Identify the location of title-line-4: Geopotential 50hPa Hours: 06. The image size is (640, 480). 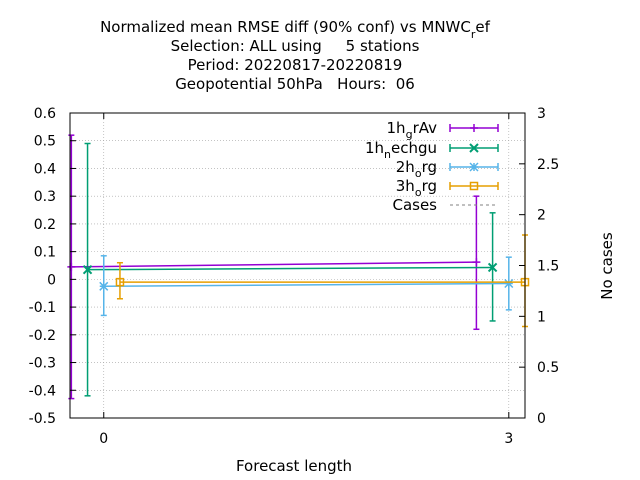
(295, 84).